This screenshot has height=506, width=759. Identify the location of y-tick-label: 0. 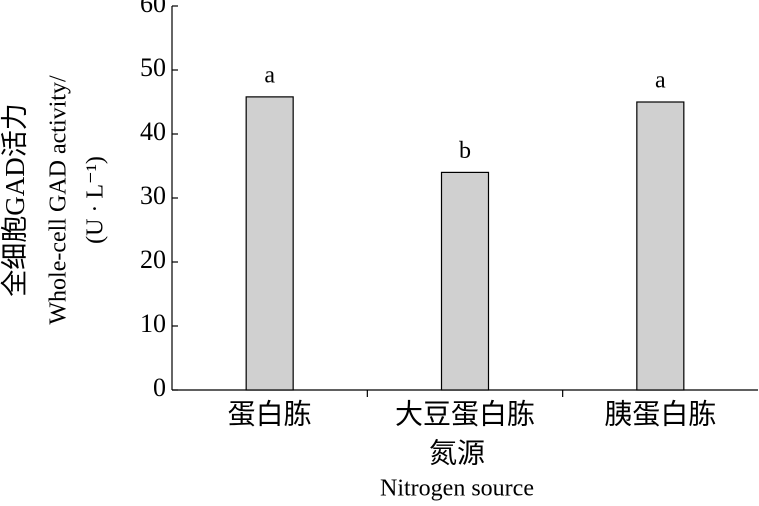
(159, 387).